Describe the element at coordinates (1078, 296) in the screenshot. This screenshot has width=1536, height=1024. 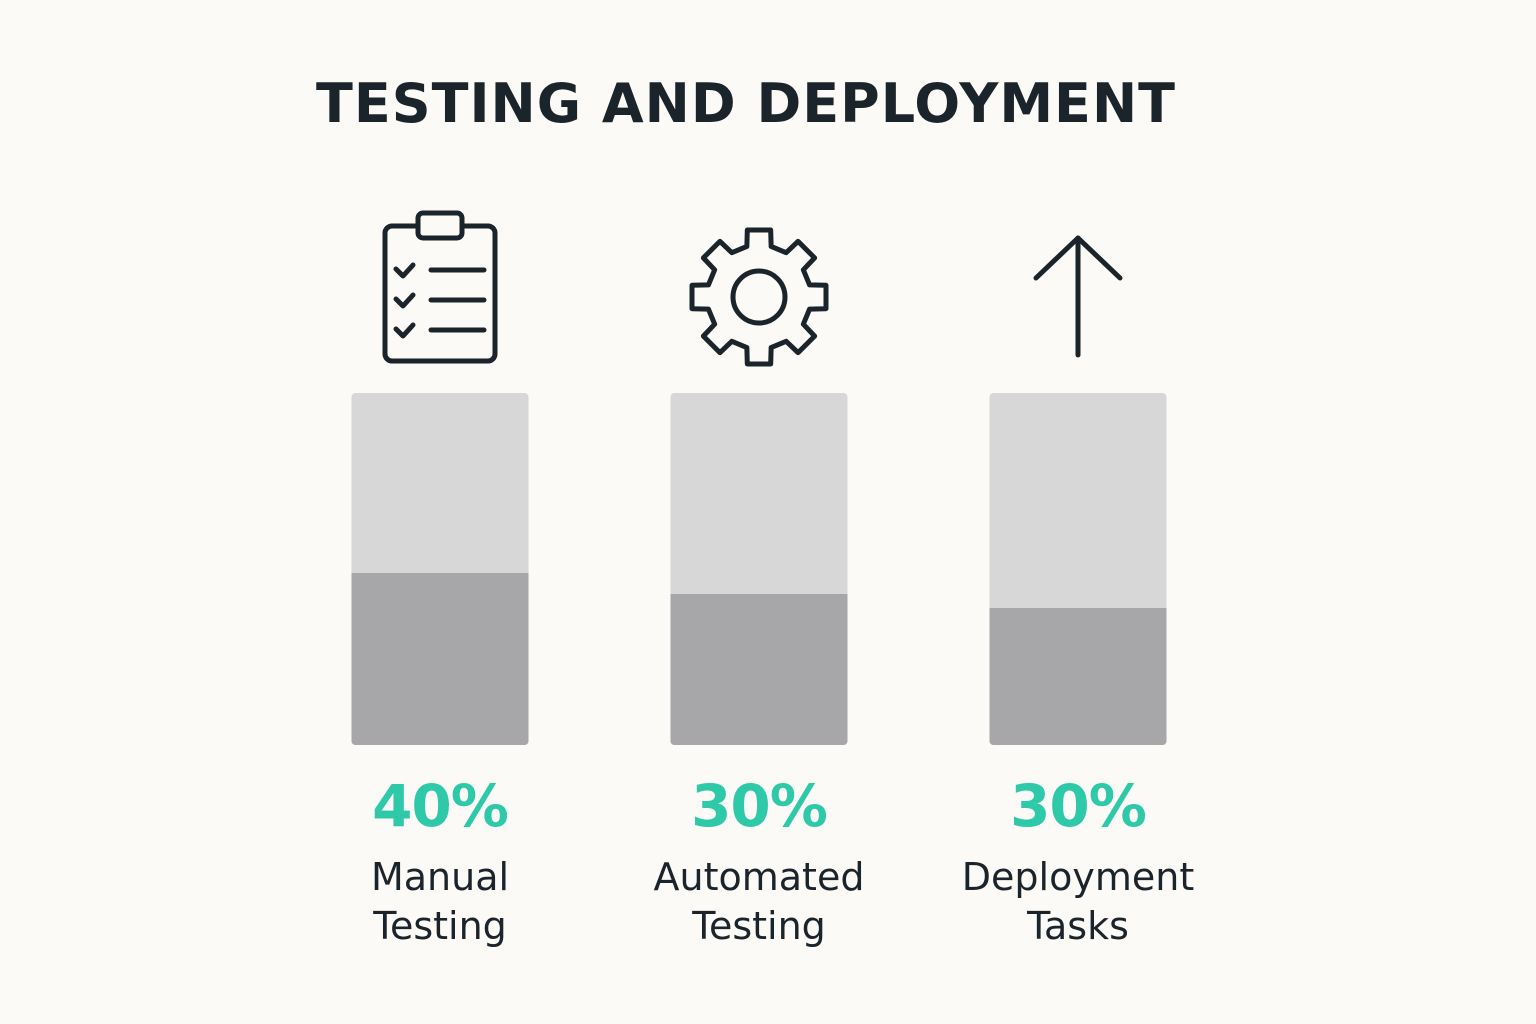
I see `up-arrow-icon` at that location.